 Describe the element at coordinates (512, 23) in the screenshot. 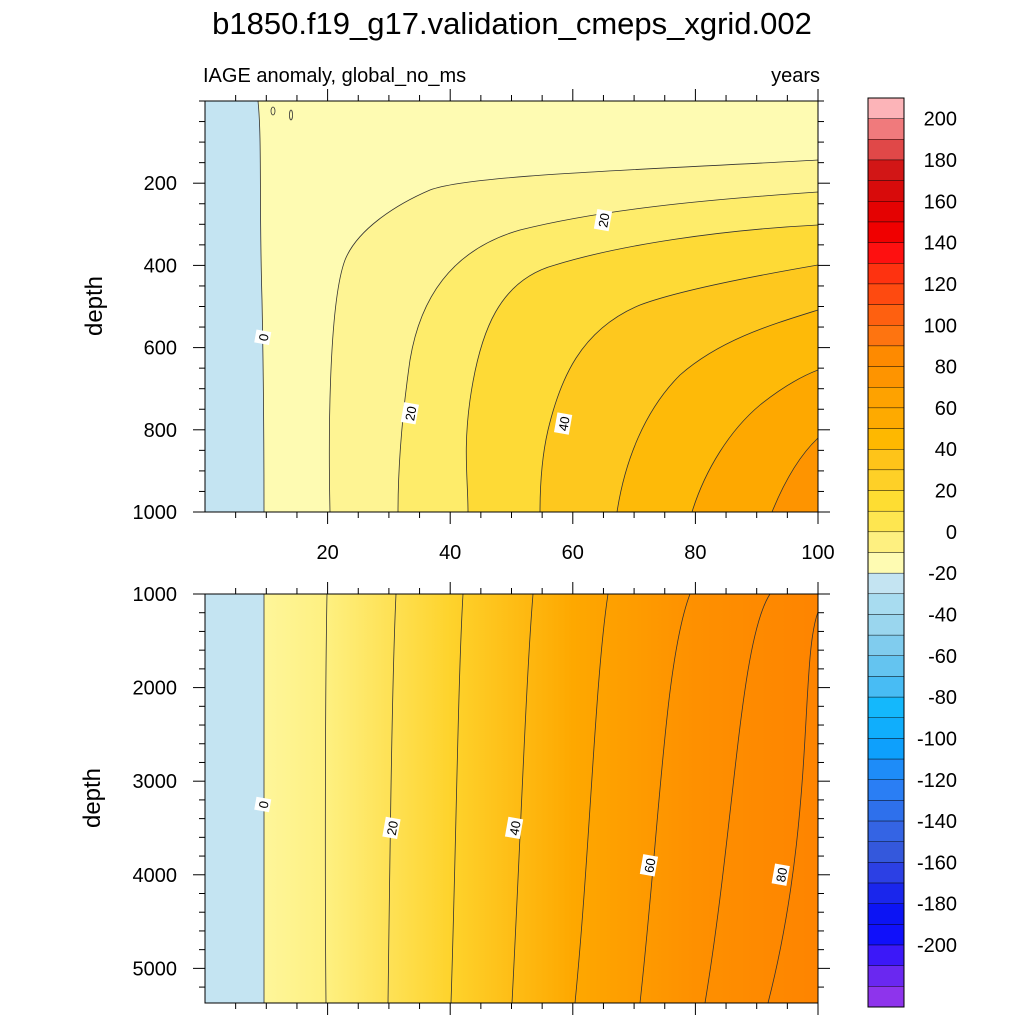

I see `chart-title: b1850.f19_g17.validation_cmeps_xgrid.002` at that location.